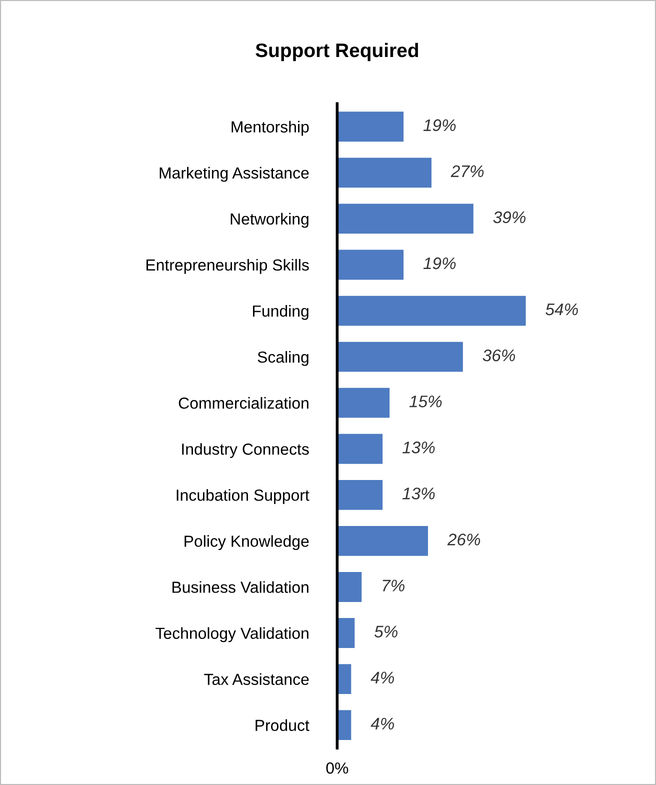 The image size is (656, 785). I want to click on y-tick-label: Scaling, so click(283, 358).